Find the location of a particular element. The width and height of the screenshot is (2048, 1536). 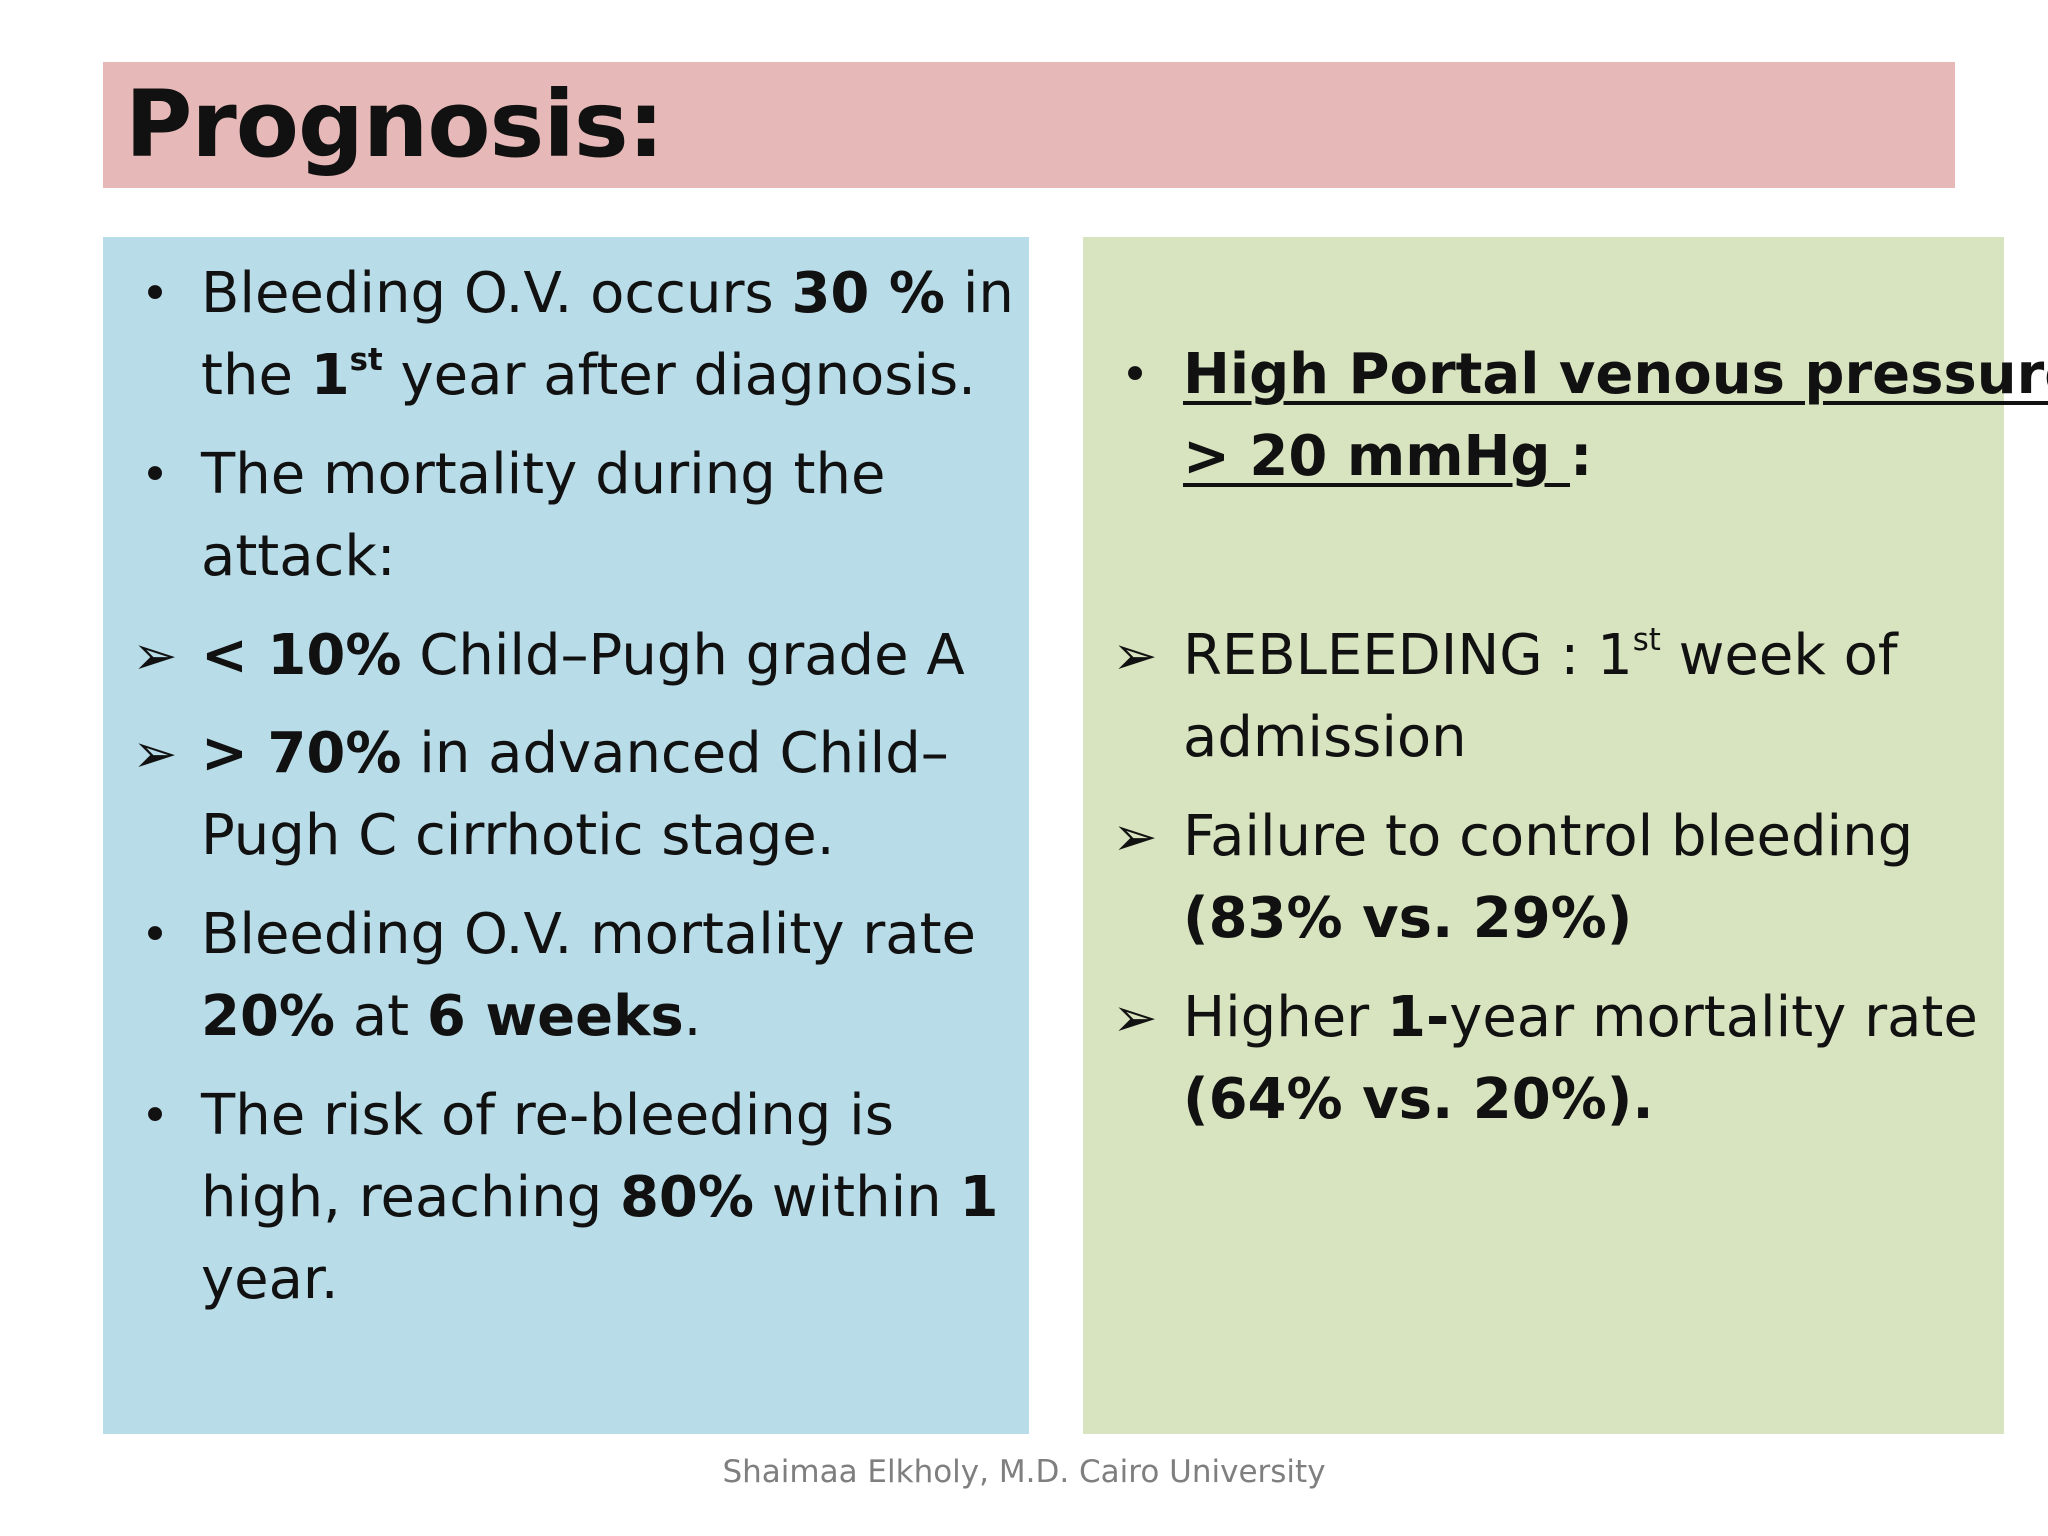

slide-footer: Shaimaa Elkholy, M.D. Cairo University is located at coordinates (1024, 1472).